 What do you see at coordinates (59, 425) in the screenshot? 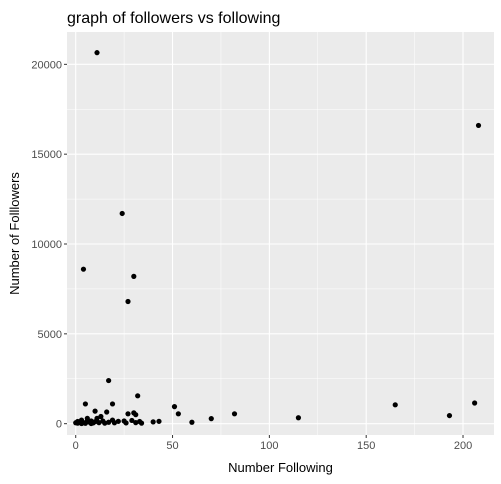
I see `y-tick-label: 0` at bounding box center [59, 425].